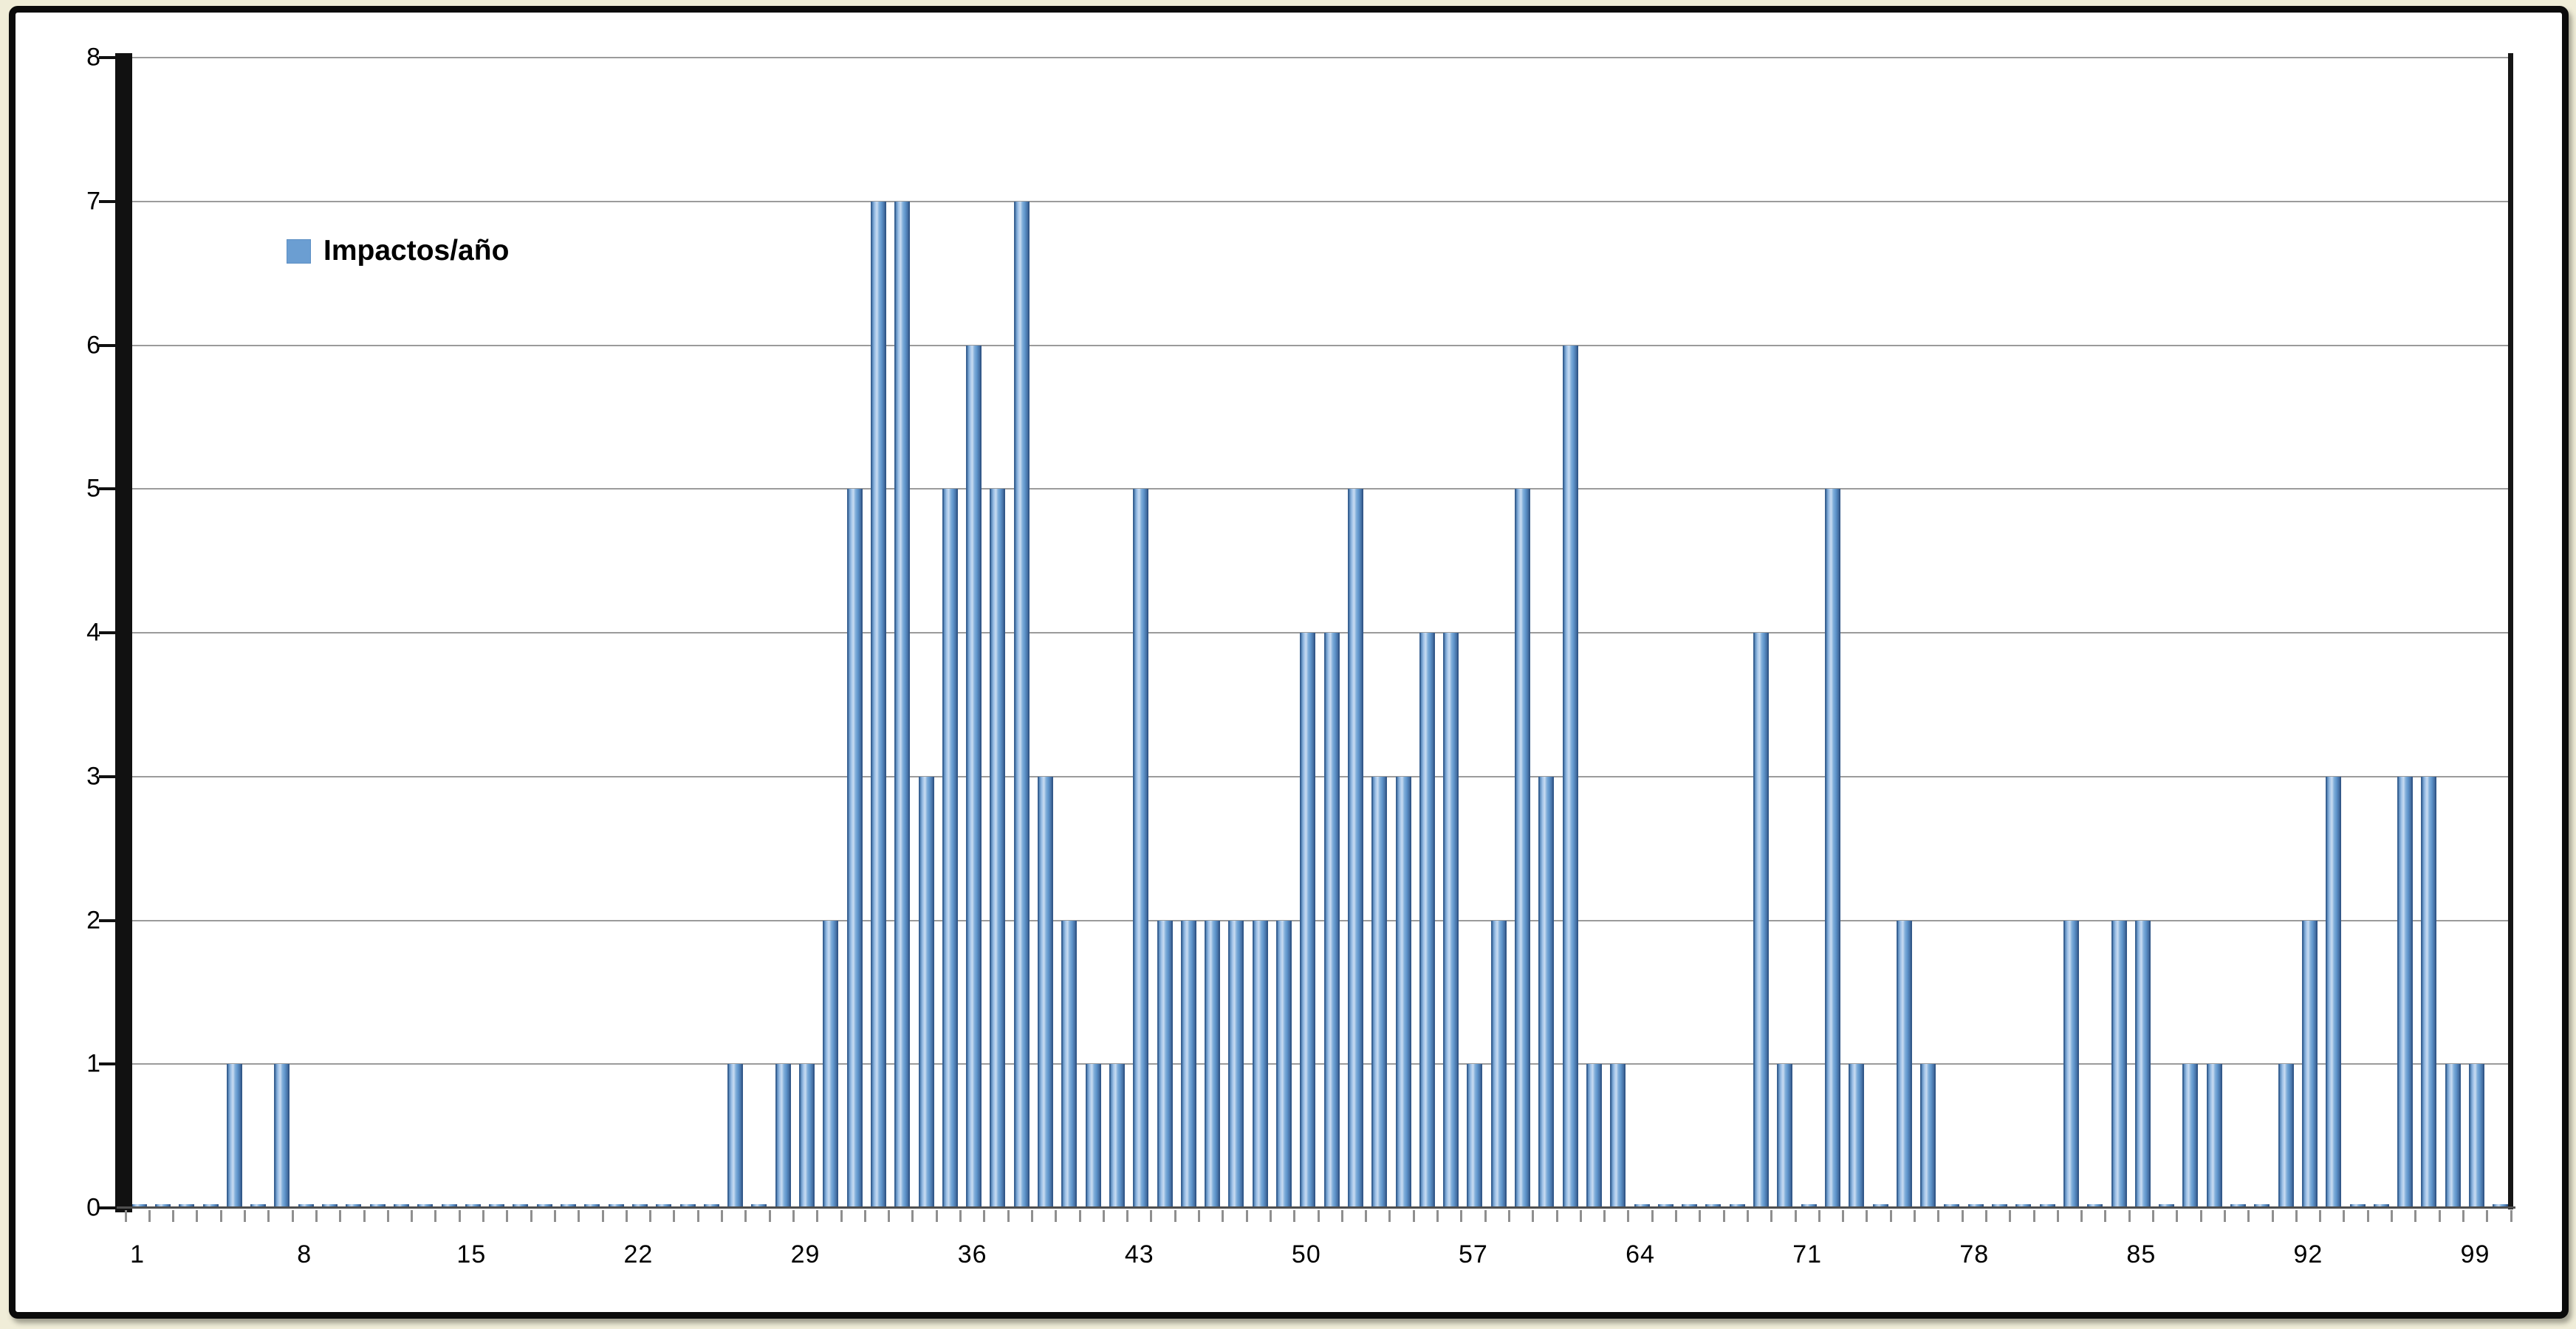 The width and height of the screenshot is (2576, 1329). What do you see at coordinates (93, 488) in the screenshot?
I see `y-tick-label: 5` at bounding box center [93, 488].